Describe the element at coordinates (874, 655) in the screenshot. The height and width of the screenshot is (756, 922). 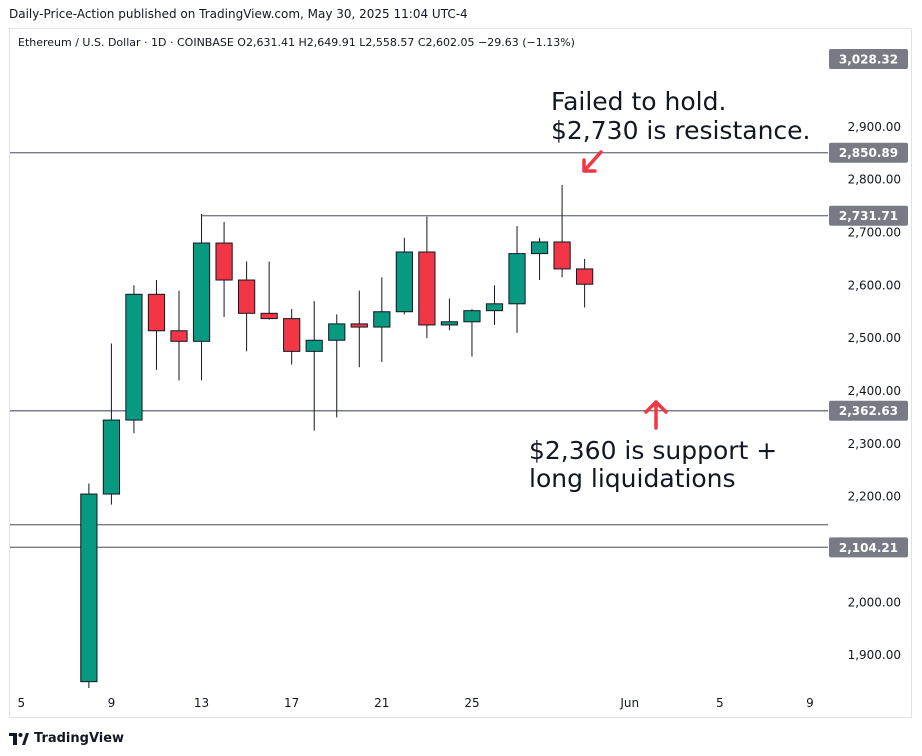
I see `y-tick-label: 1,900.00` at that location.